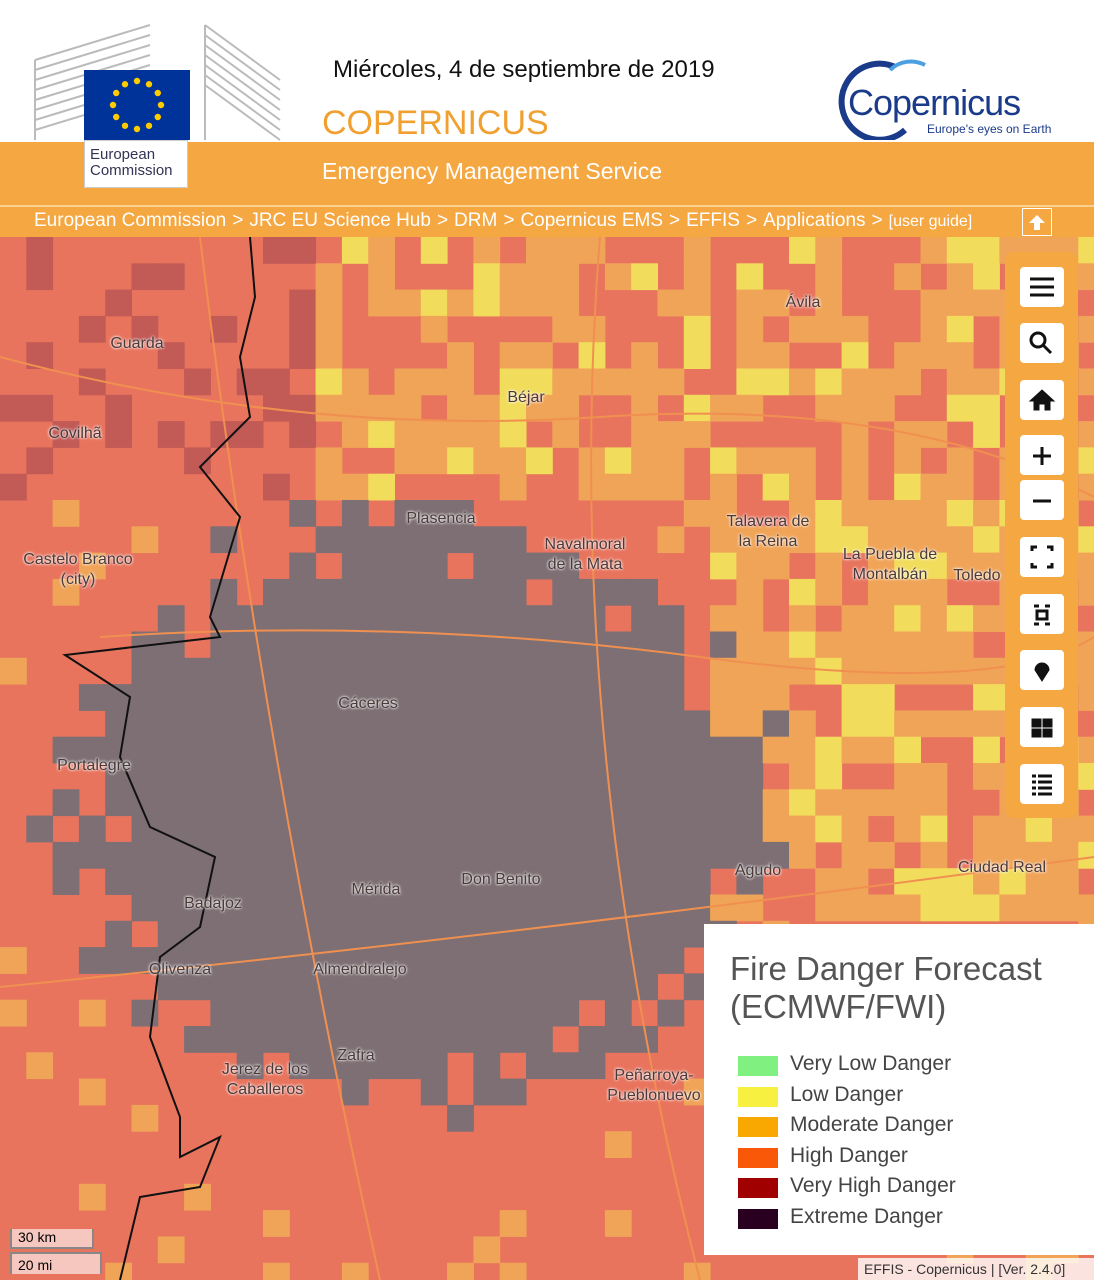 The width and height of the screenshot is (1094, 1280). Describe the element at coordinates (713, 220) in the screenshot. I see `crumb: EFFIS` at that location.